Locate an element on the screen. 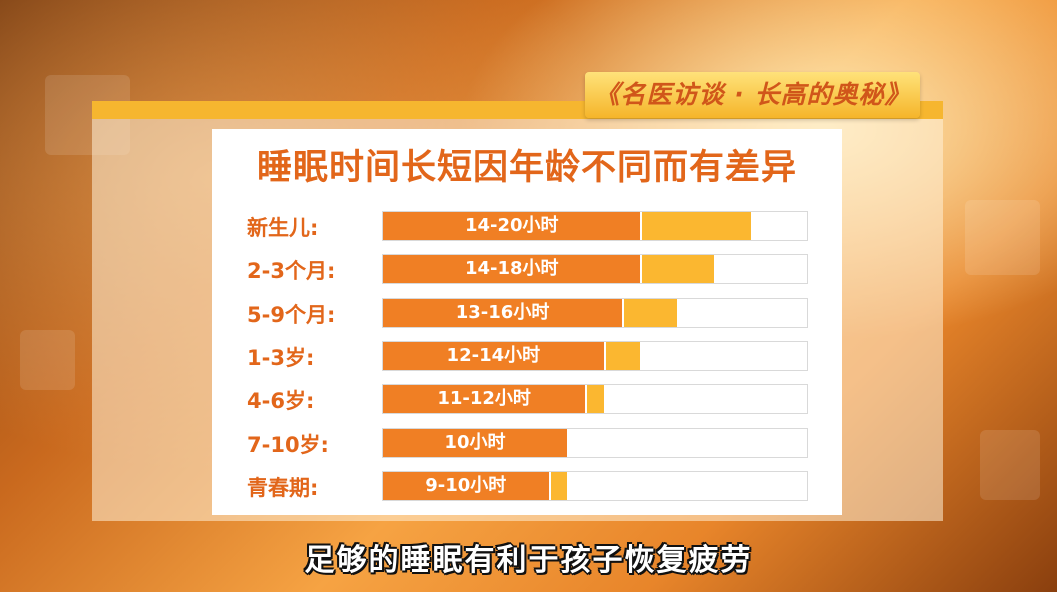 The image size is (1057, 592). bar-track: 11-12小时 is located at coordinates (595, 399).